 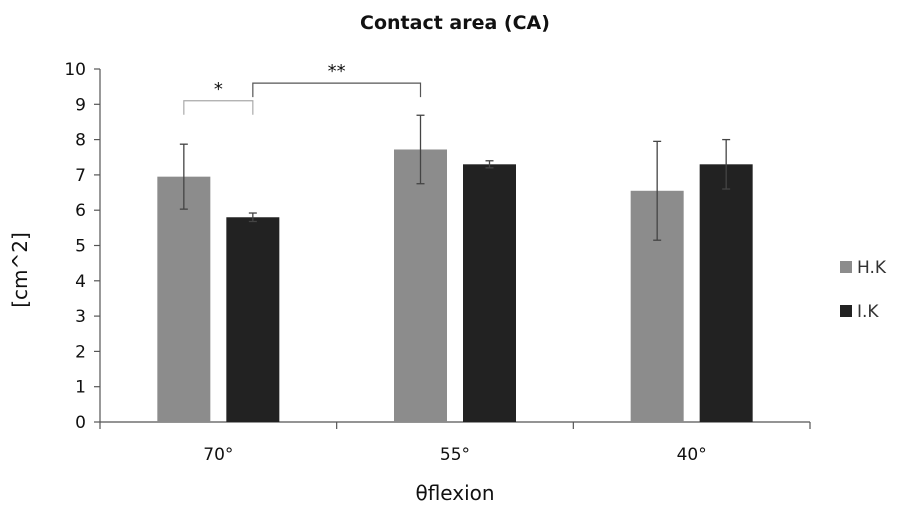 I want to click on x-tick-label: 70°, so click(x=218, y=455).